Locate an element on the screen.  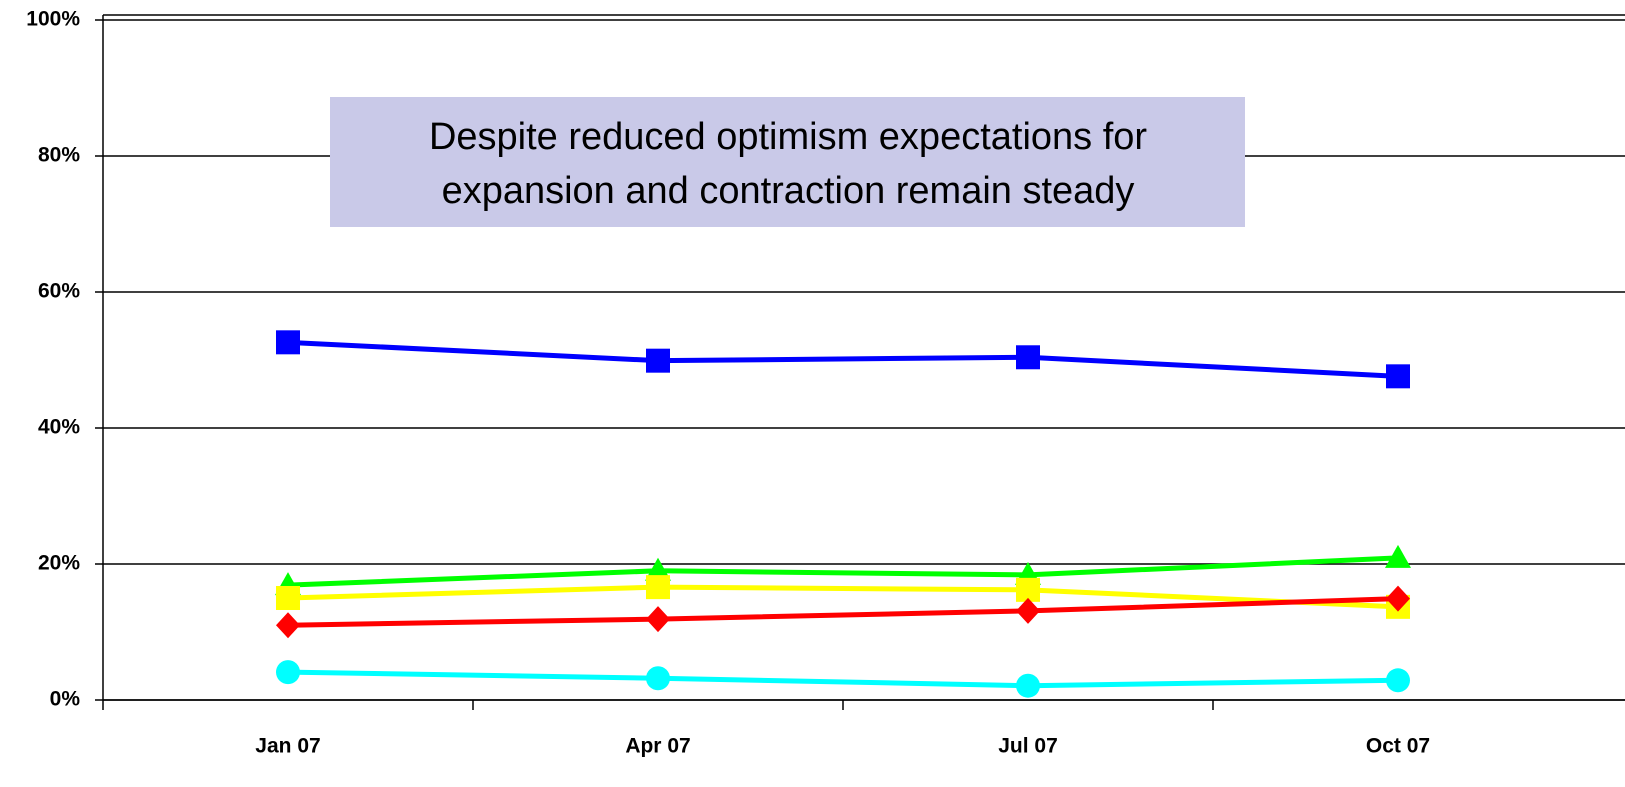
y-tick-label: 0% is located at coordinates (65, 699).